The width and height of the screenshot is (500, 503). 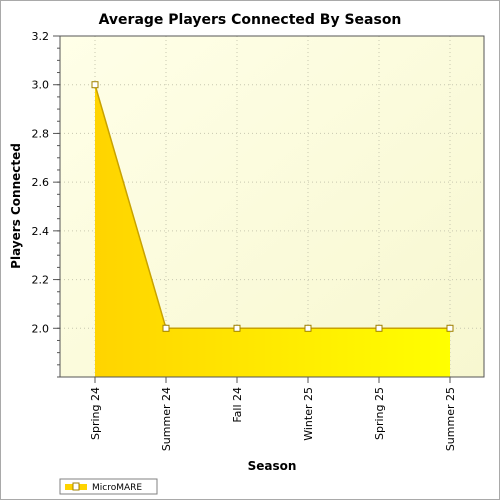 I want to click on chart-title: Average Players Connected By Season, so click(x=250, y=20).